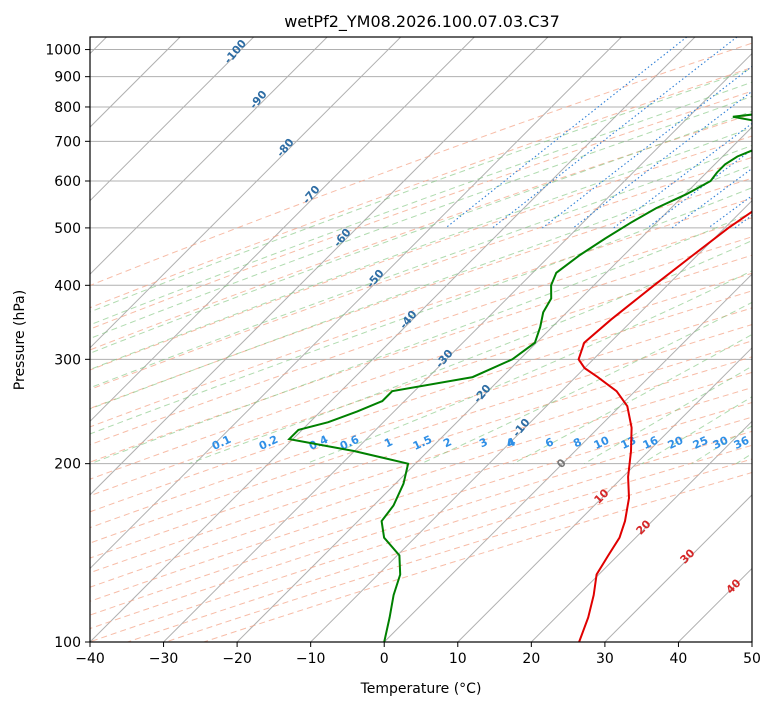 The image size is (775, 708). What do you see at coordinates (602, 443) in the screenshot?
I see `mixing-ratio-label: 10` at bounding box center [602, 443].